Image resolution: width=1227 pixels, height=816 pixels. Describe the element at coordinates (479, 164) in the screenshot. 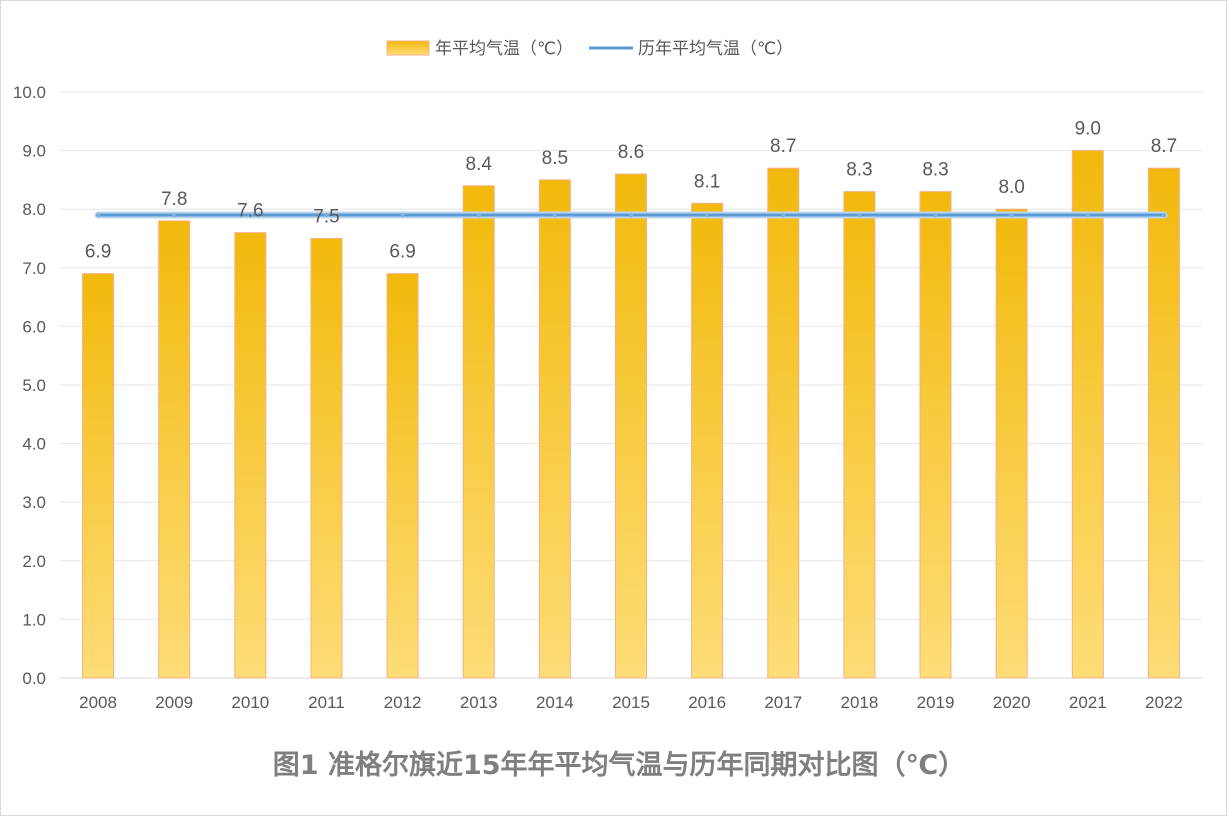

I see `data-label: 8.4` at that location.